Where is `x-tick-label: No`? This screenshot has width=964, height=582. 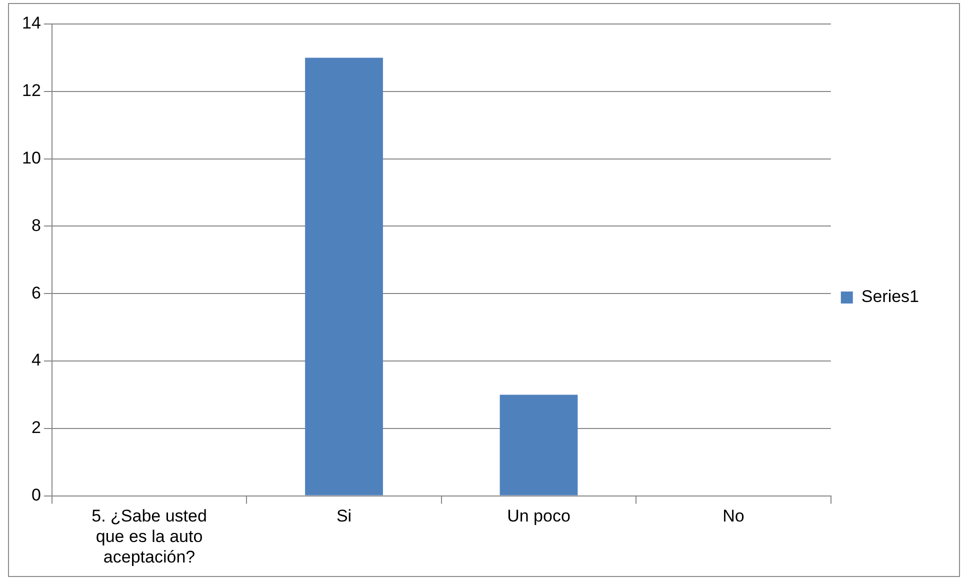 x-tick-label: No is located at coordinates (733, 516).